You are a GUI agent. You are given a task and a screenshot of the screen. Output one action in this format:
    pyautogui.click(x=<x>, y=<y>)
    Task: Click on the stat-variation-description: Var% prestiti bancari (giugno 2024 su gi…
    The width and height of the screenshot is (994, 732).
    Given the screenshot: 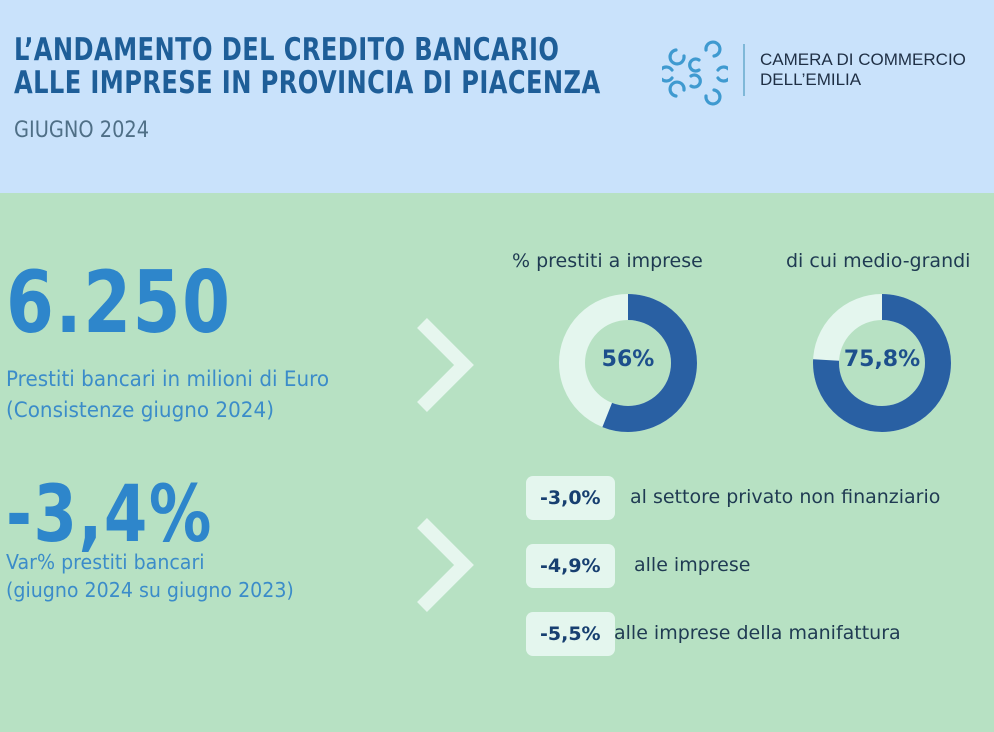 What is the action you would take?
    pyautogui.click(x=150, y=576)
    